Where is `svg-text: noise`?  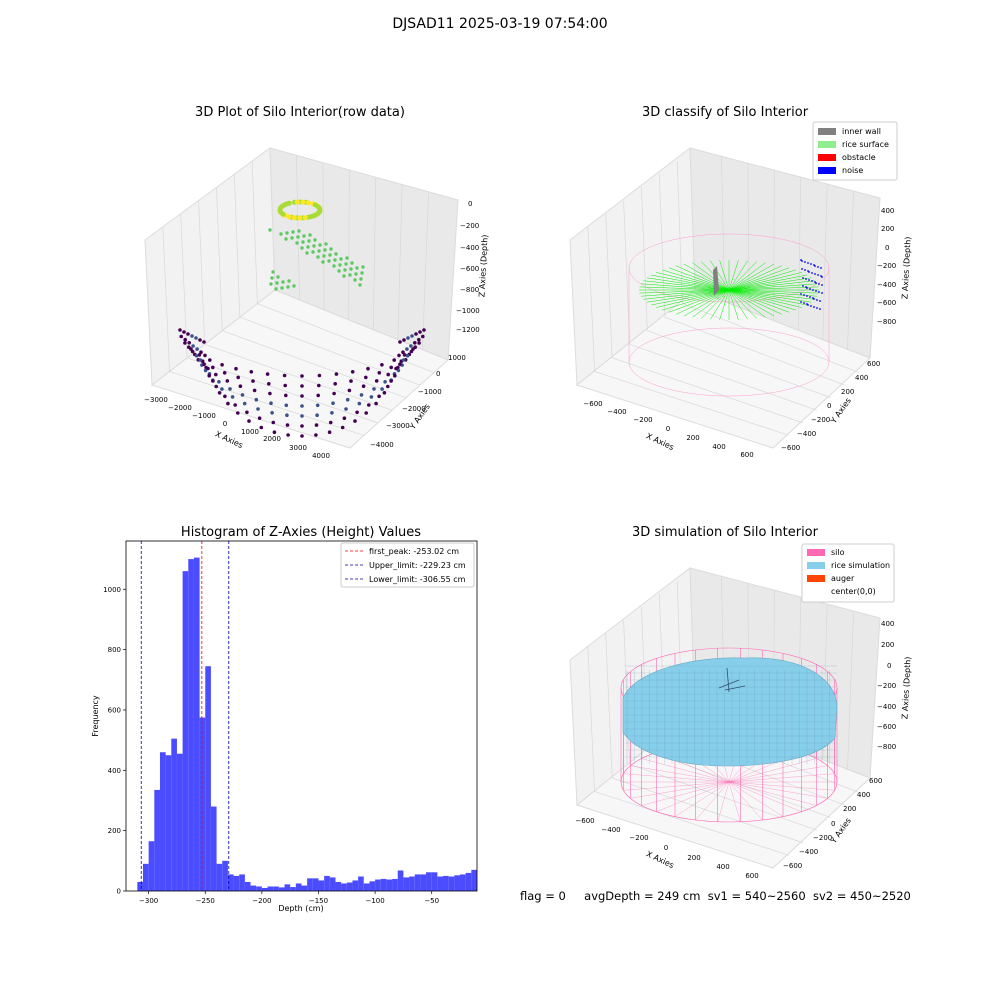 svg-text: noise is located at coordinates (852, 170).